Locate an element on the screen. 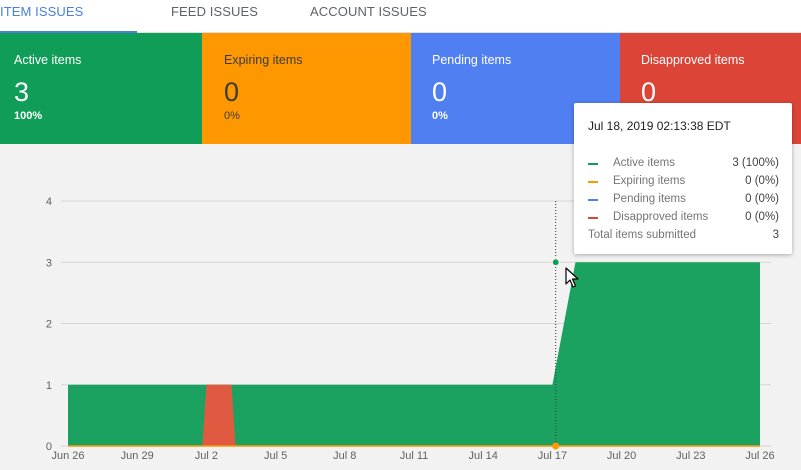 The width and height of the screenshot is (801, 470). hover-point-expiring is located at coordinates (556, 446).